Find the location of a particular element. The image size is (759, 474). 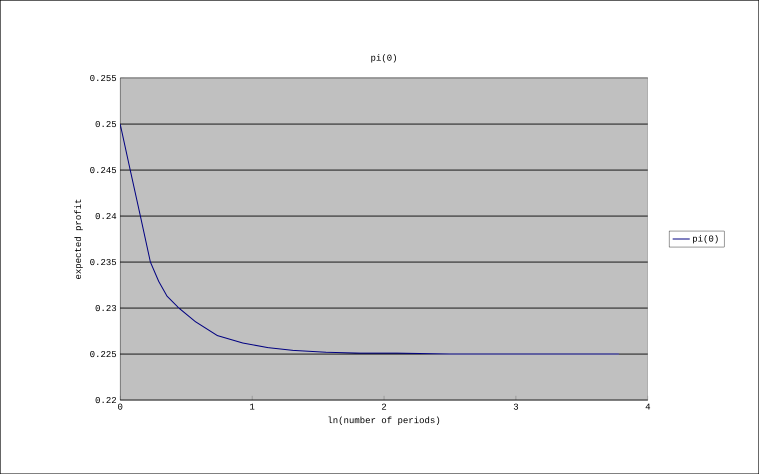

y-tick-label: 0.245 is located at coordinates (103, 170).